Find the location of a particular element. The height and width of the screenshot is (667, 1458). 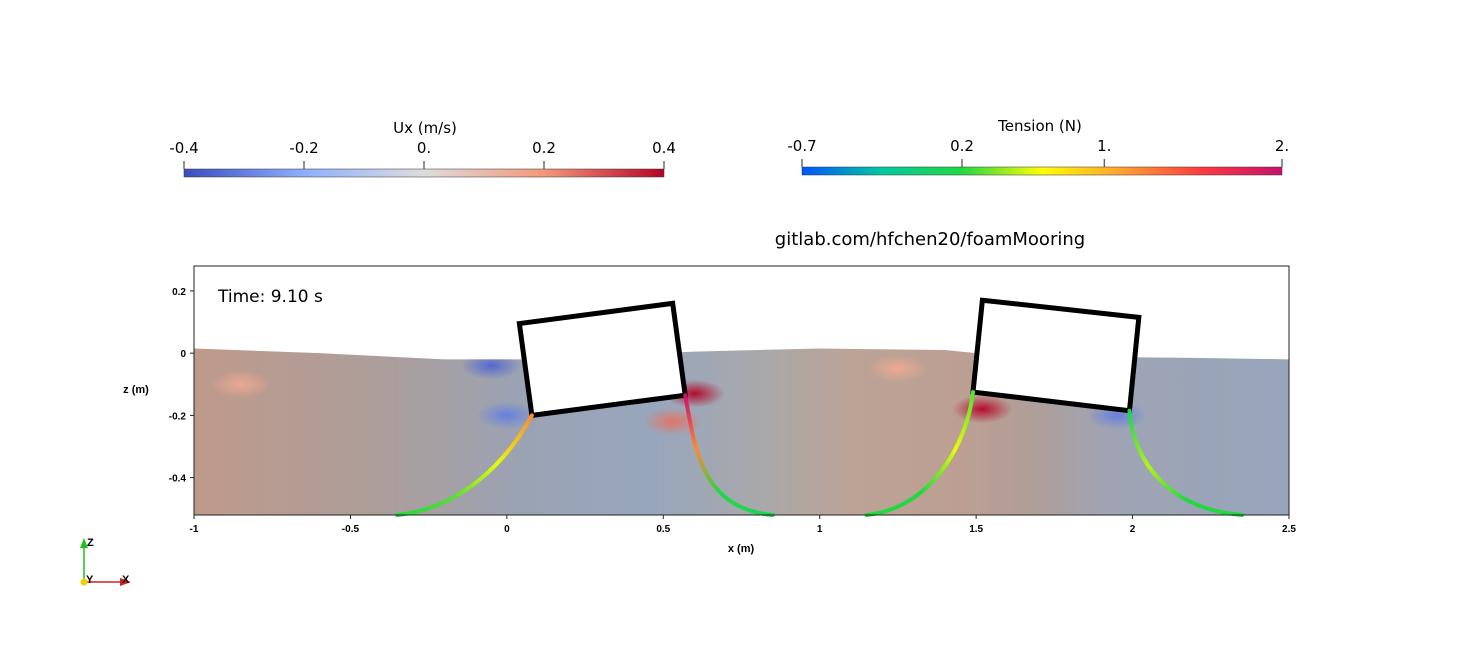

z-arrow-head is located at coordinates (84, 543).